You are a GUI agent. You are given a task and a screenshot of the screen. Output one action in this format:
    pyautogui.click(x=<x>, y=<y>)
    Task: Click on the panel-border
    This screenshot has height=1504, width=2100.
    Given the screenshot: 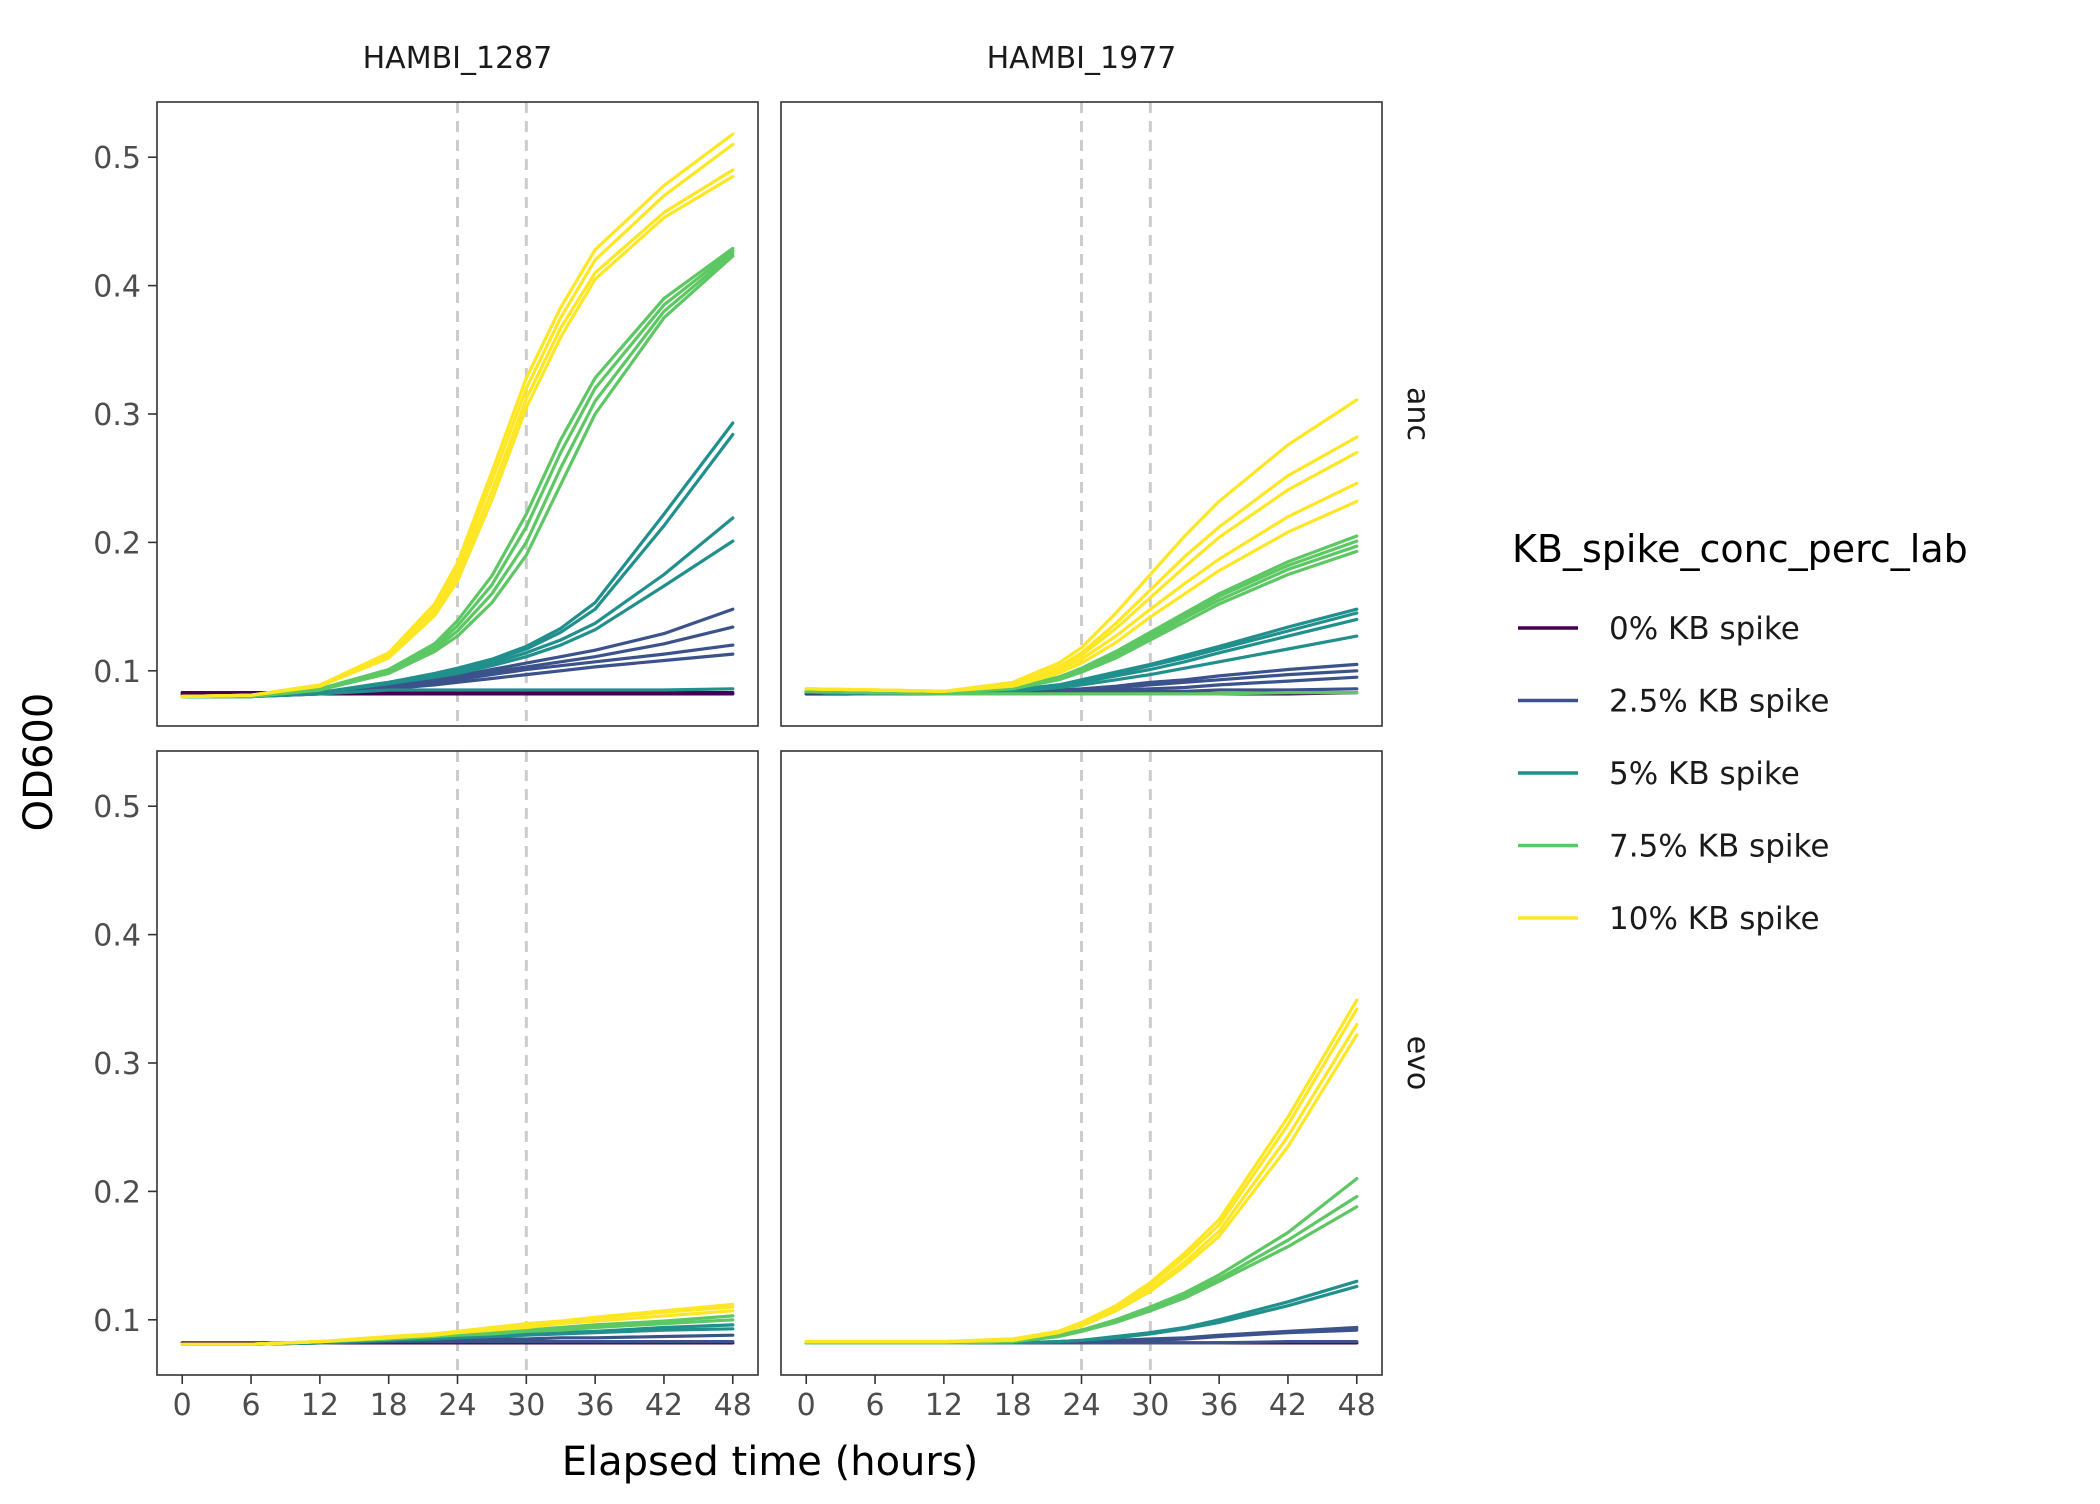 What is the action you would take?
    pyautogui.click(x=1081, y=414)
    